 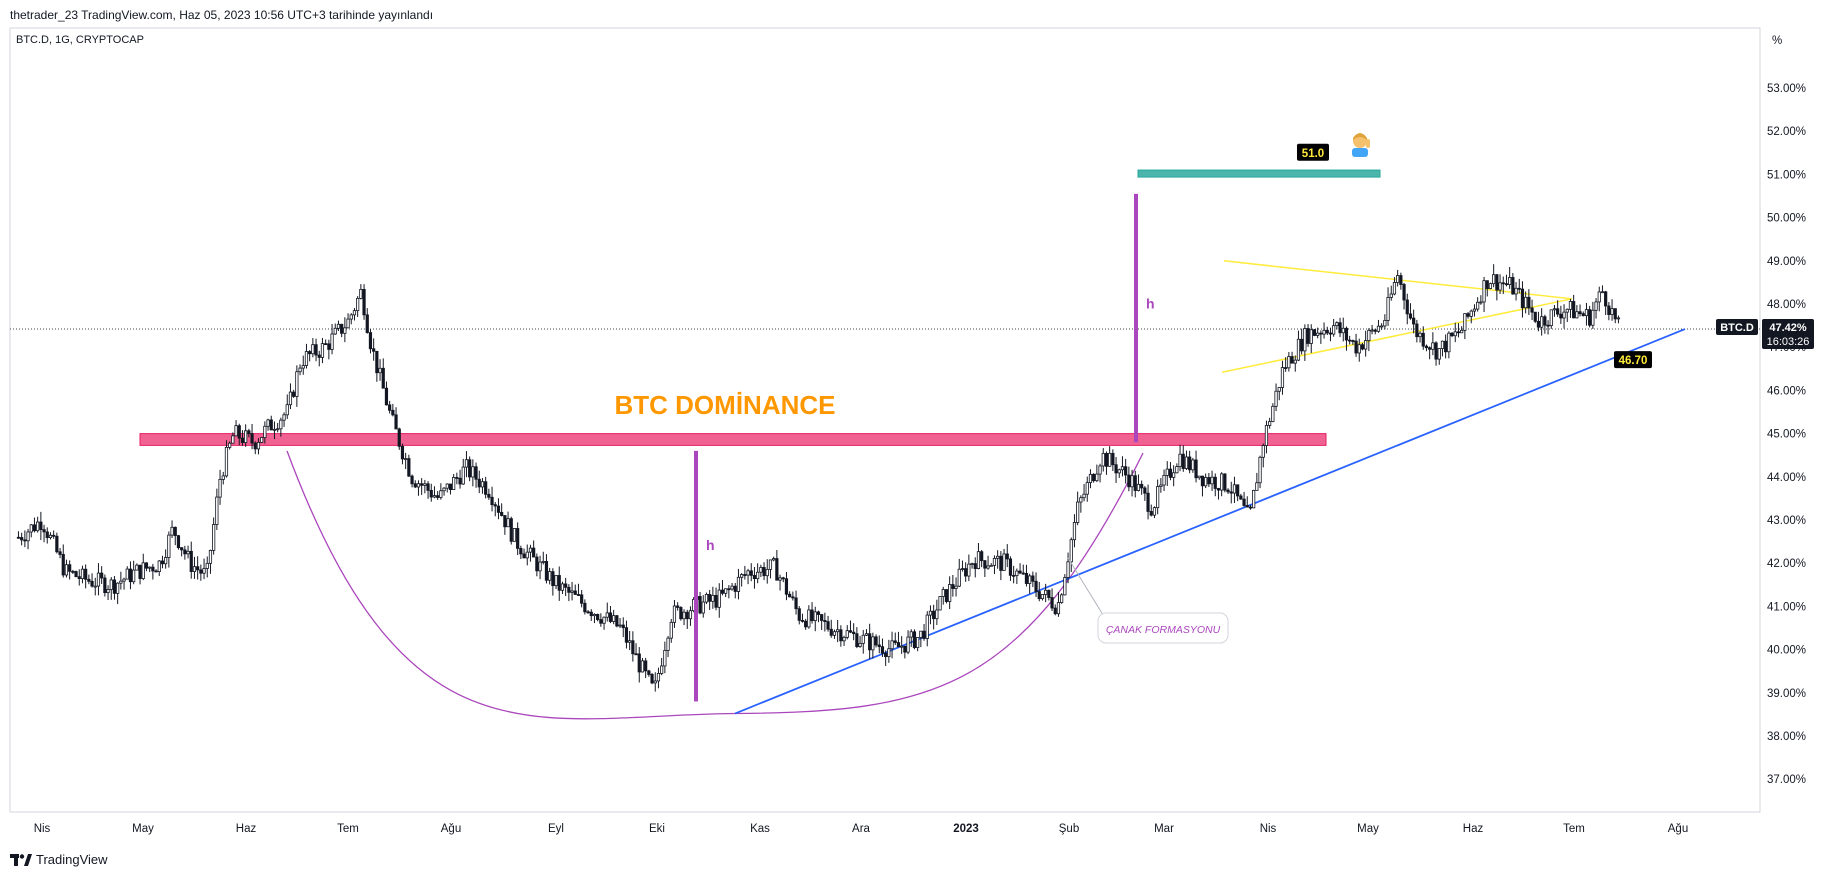 What do you see at coordinates (715, 585) in the screenshot?
I see `cup-curve` at bounding box center [715, 585].